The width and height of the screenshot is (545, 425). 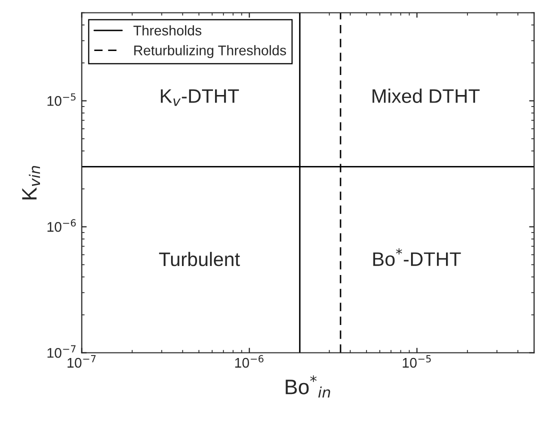 I want to click on x-axis-title: Bo$^{*}$$_{in}$, so click(x=308, y=386).